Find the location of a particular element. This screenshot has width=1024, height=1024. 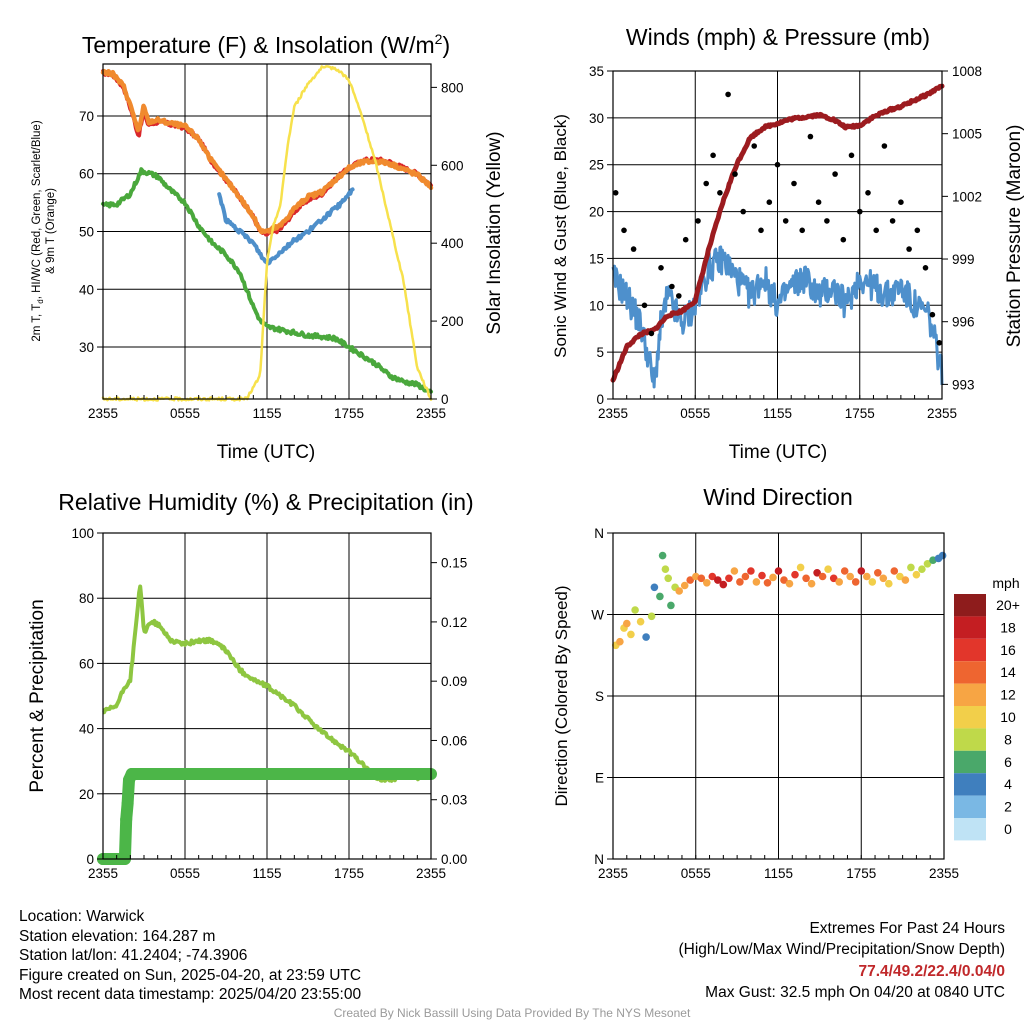

humidity-series is located at coordinates (267, 724).